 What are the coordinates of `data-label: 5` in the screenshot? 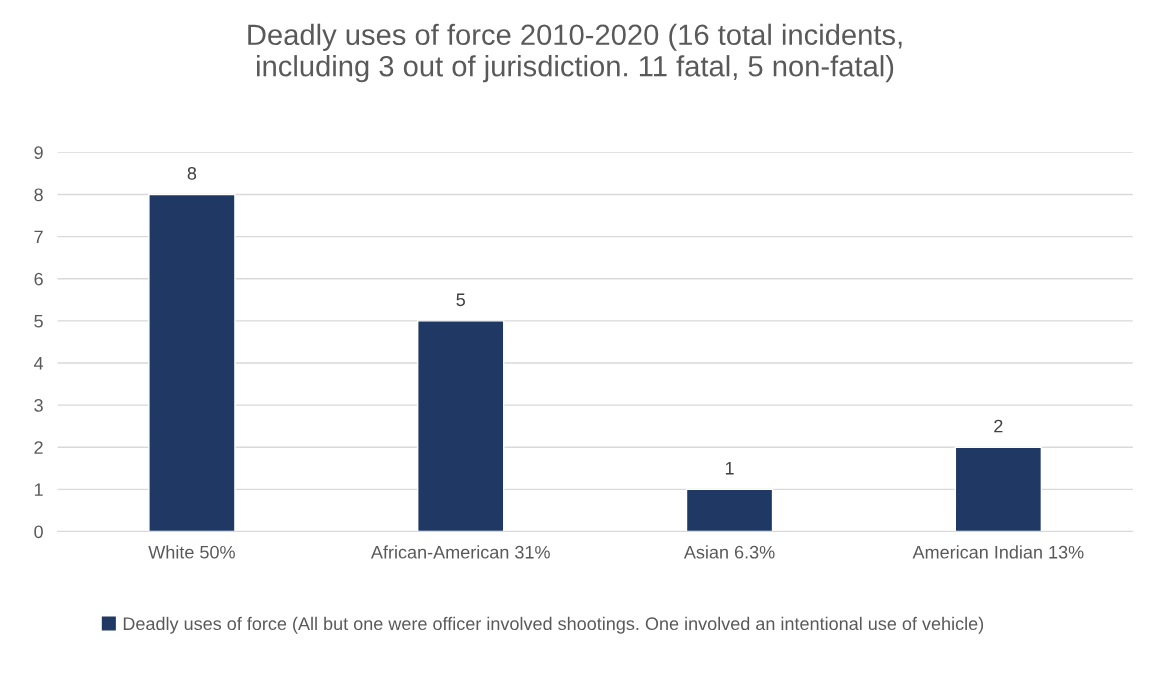 It's located at (460, 300).